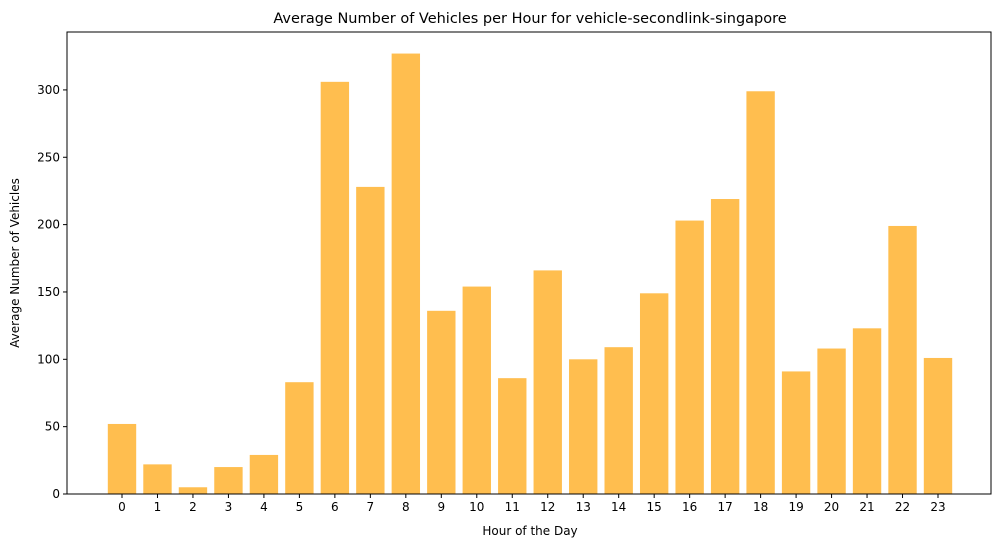 The height and width of the screenshot is (547, 1005). What do you see at coordinates (529, 531) in the screenshot?
I see `x-axis-title: Hour of the Day` at bounding box center [529, 531].